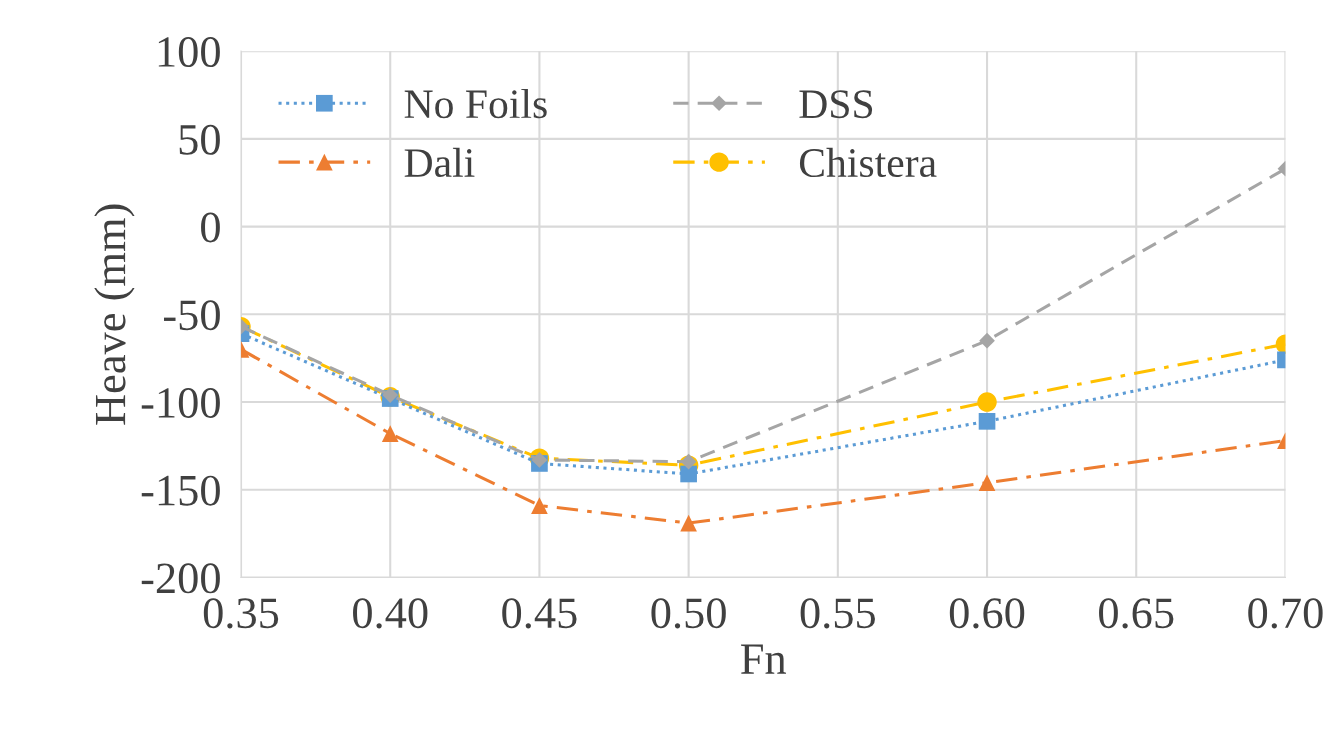 The width and height of the screenshot is (1339, 731). I want to click on x-tick-label: 0.70, so click(1285, 613).